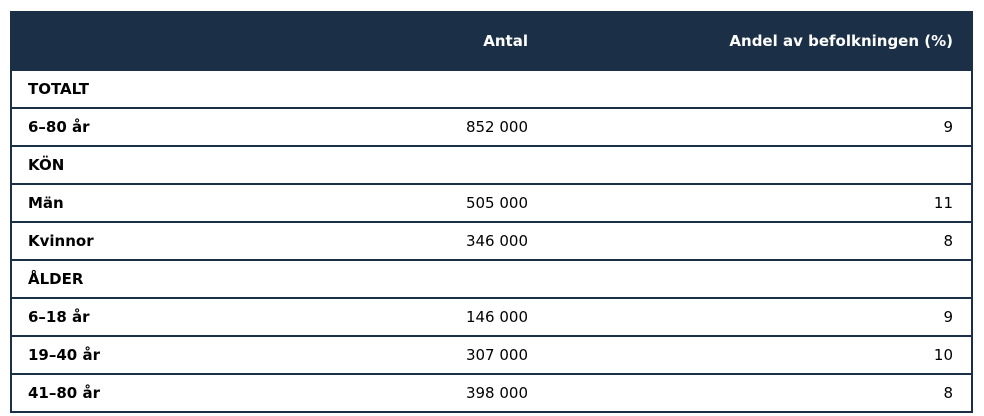  I want to click on table-row: 19–40 år 307 000 10, so click(491, 354).